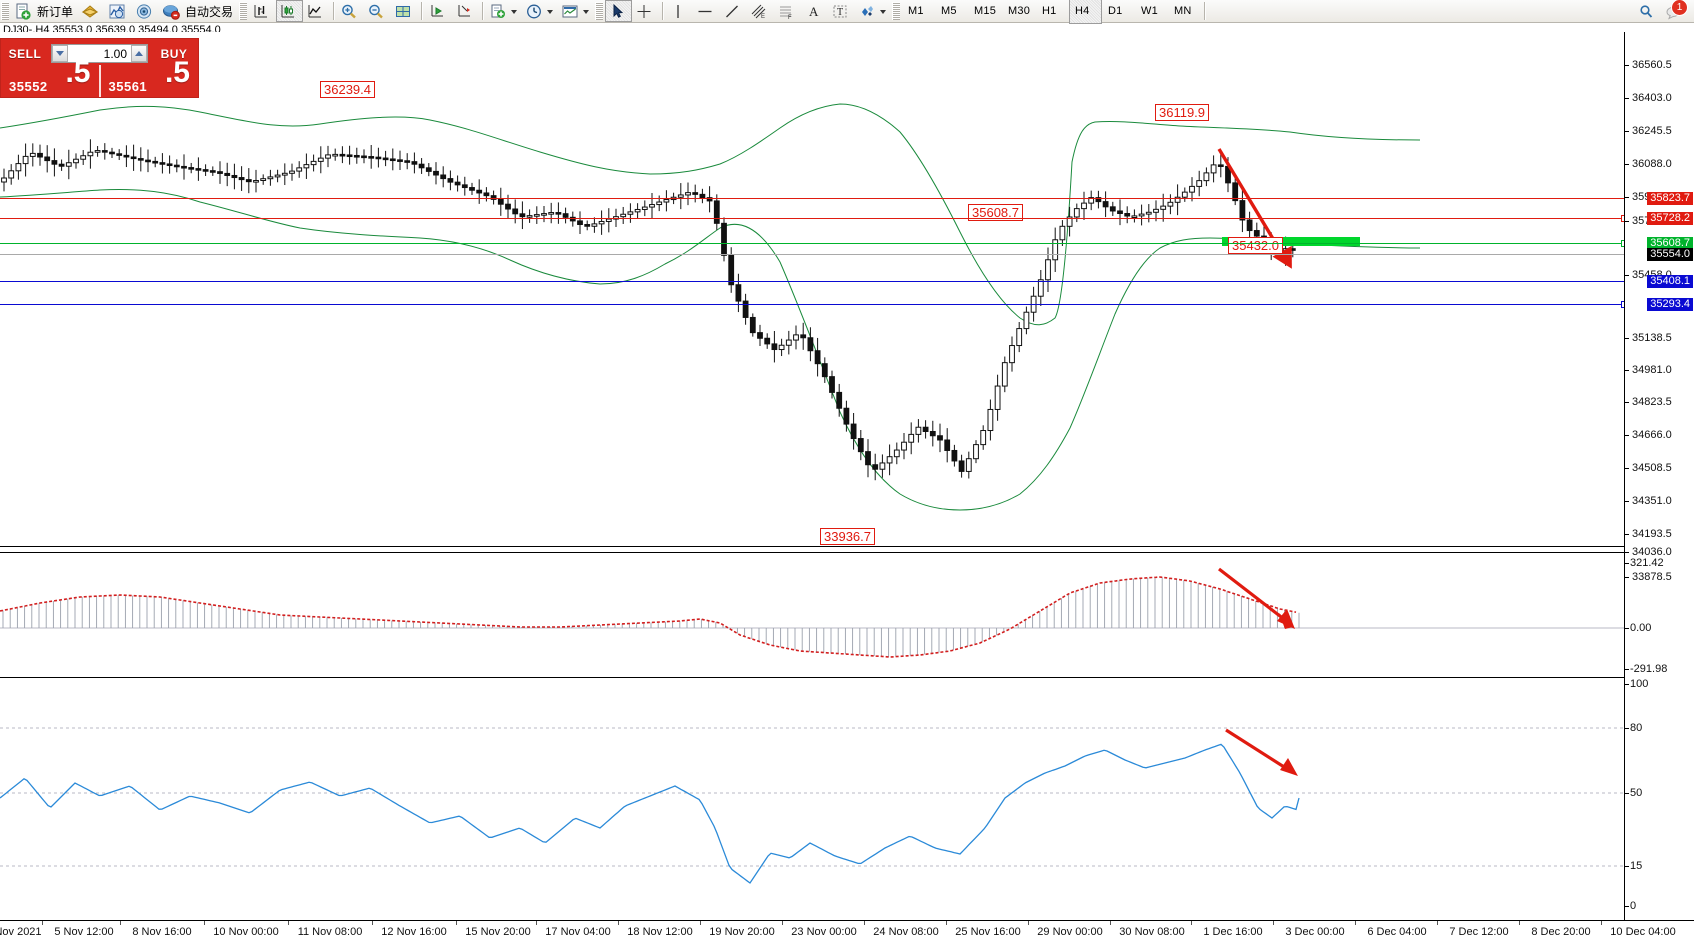  I want to click on zoom-out-icon, so click(376, 11).